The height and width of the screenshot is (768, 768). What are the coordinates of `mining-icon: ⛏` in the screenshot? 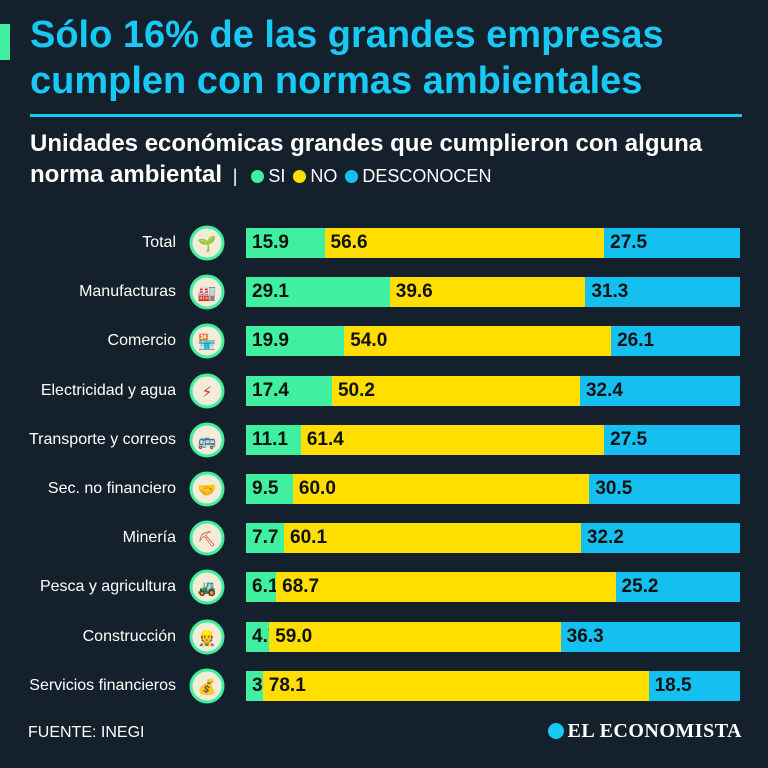 It's located at (207, 538).